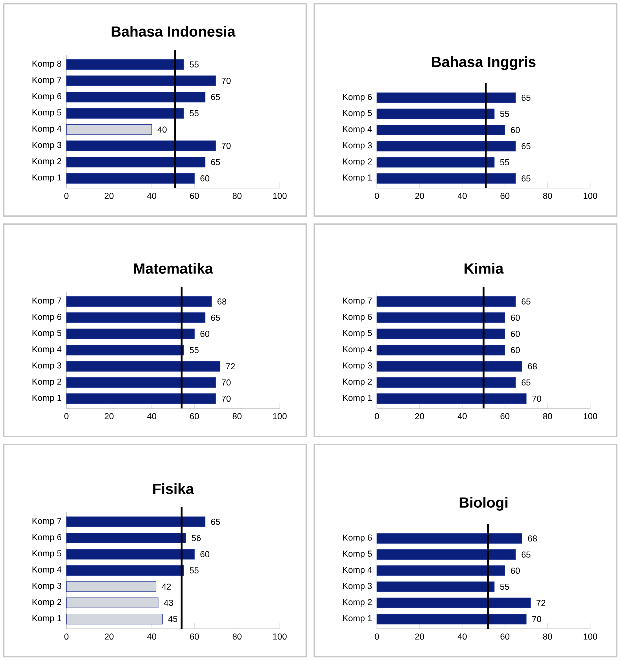 This screenshot has width=621, height=661. Describe the element at coordinates (169, 603) in the screenshot. I see `data-label: 43` at that location.